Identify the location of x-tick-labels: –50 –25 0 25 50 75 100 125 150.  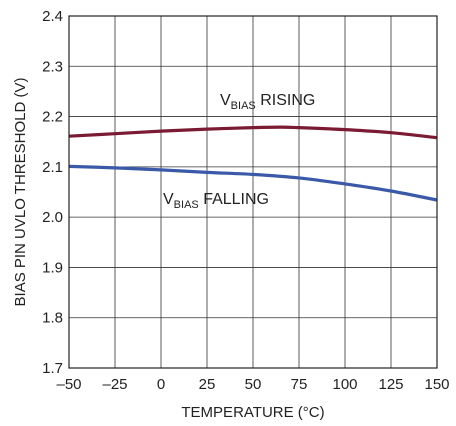
(252, 384).